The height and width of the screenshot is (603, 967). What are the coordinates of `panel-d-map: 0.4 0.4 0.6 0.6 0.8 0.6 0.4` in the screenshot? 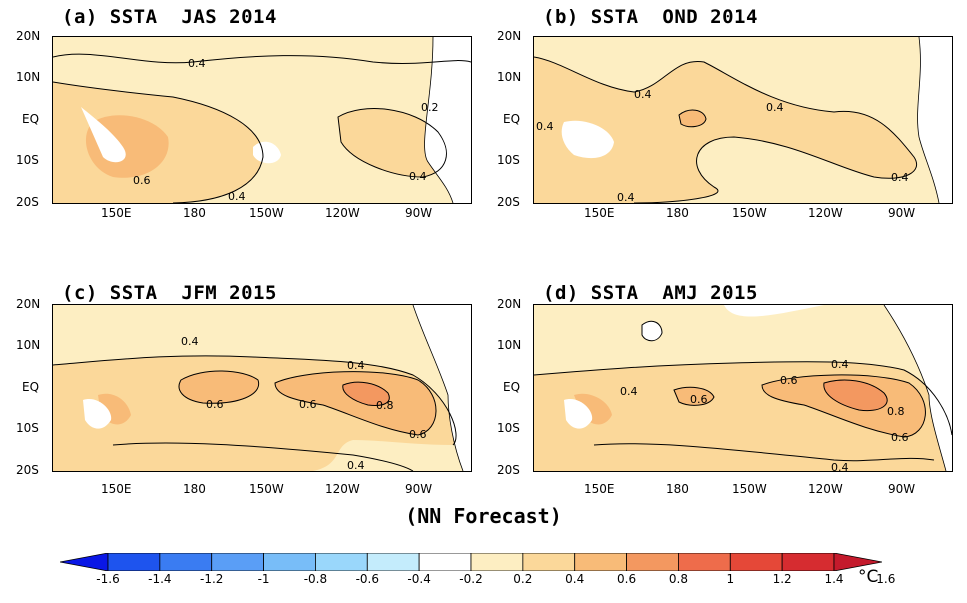 It's located at (743, 388).